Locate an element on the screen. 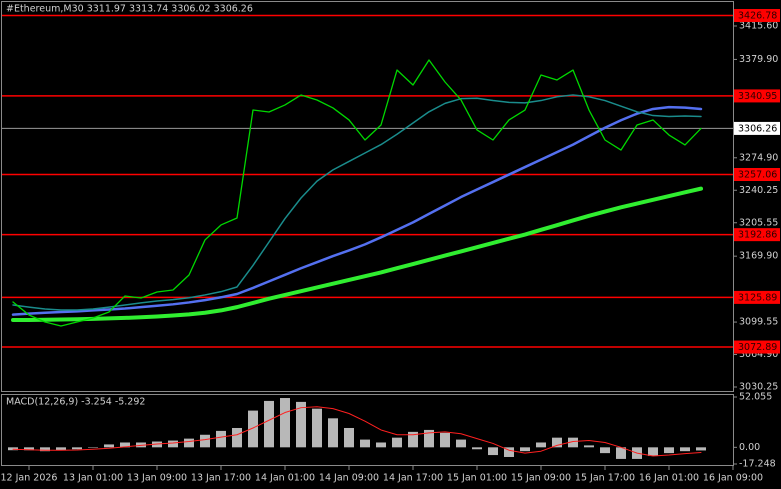 This screenshot has height=489, width=781. y-tick-label: 3274.90 is located at coordinates (758, 157).